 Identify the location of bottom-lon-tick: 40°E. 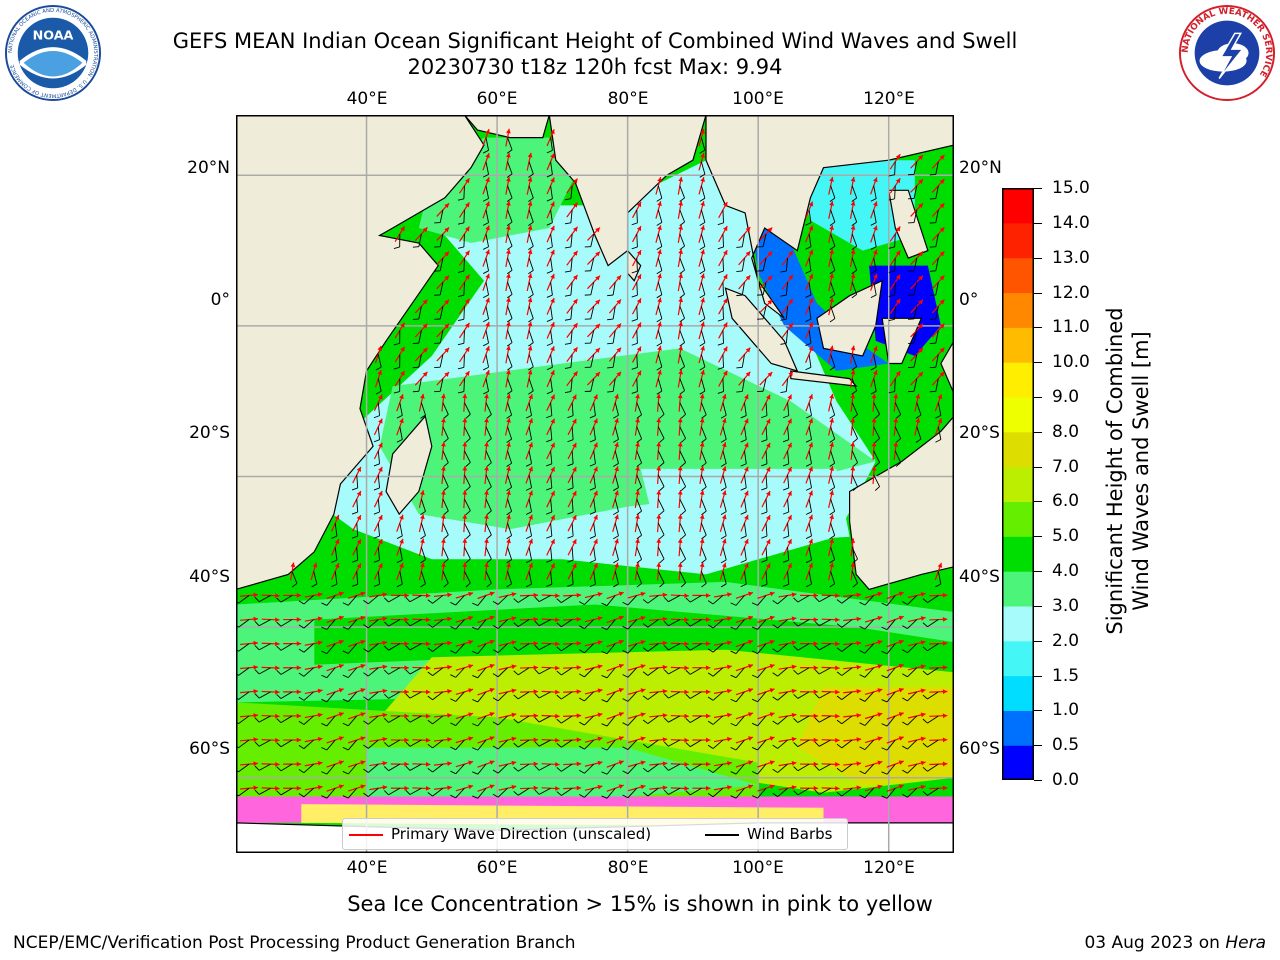
(367, 868).